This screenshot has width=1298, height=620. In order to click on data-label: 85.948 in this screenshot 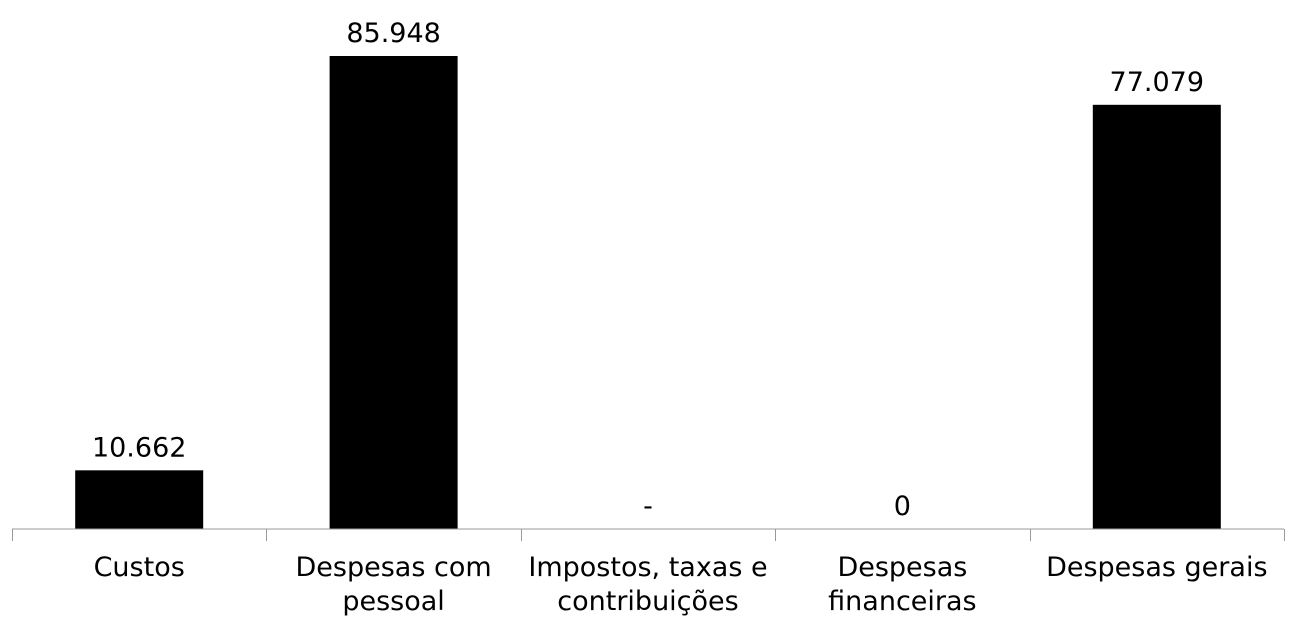, I will do `click(393, 33)`.